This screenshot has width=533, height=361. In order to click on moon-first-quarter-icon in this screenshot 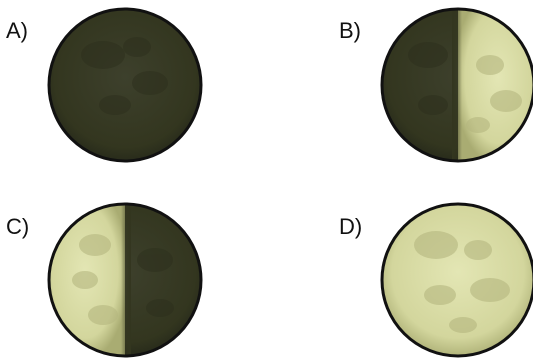, I will do `click(455, 85)`.